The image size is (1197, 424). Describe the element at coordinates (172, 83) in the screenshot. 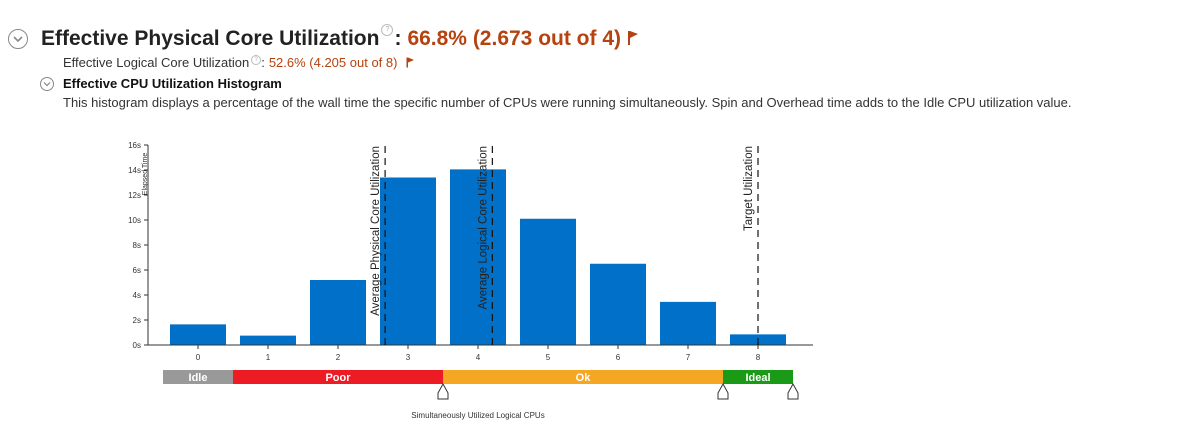

I see `histogram-title: Effective CPU Utilization Histogram` at that location.